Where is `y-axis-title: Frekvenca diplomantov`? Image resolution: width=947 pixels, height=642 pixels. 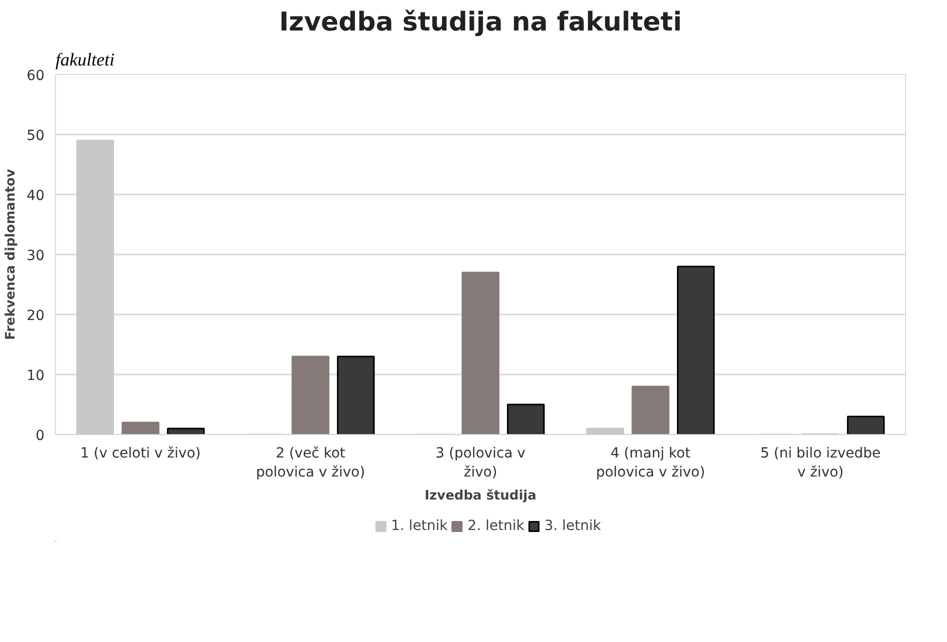 y-axis-title: Frekvenca diplomantov is located at coordinates (11, 254).